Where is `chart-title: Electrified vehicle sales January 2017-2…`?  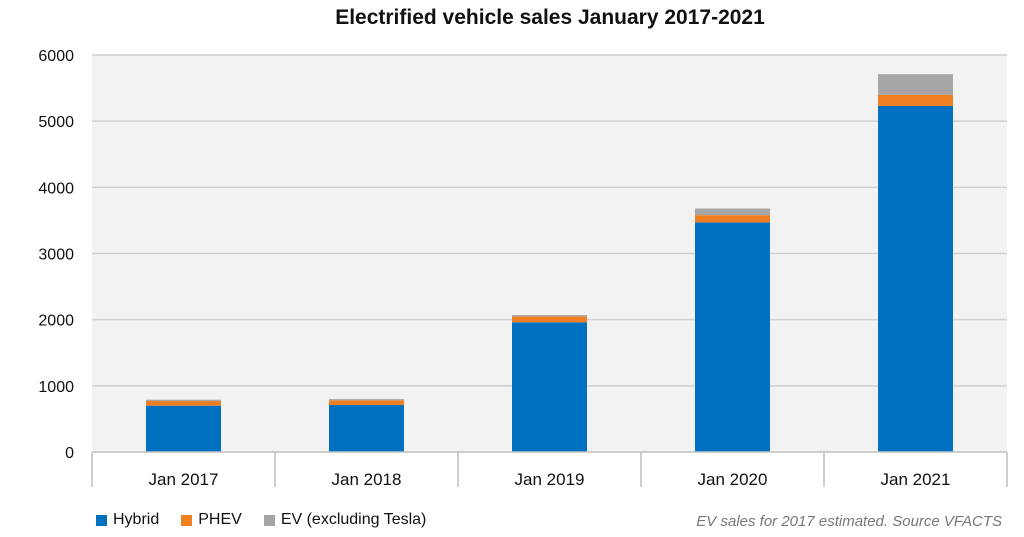
chart-title: Electrified vehicle sales January 2017-2… is located at coordinates (550, 17).